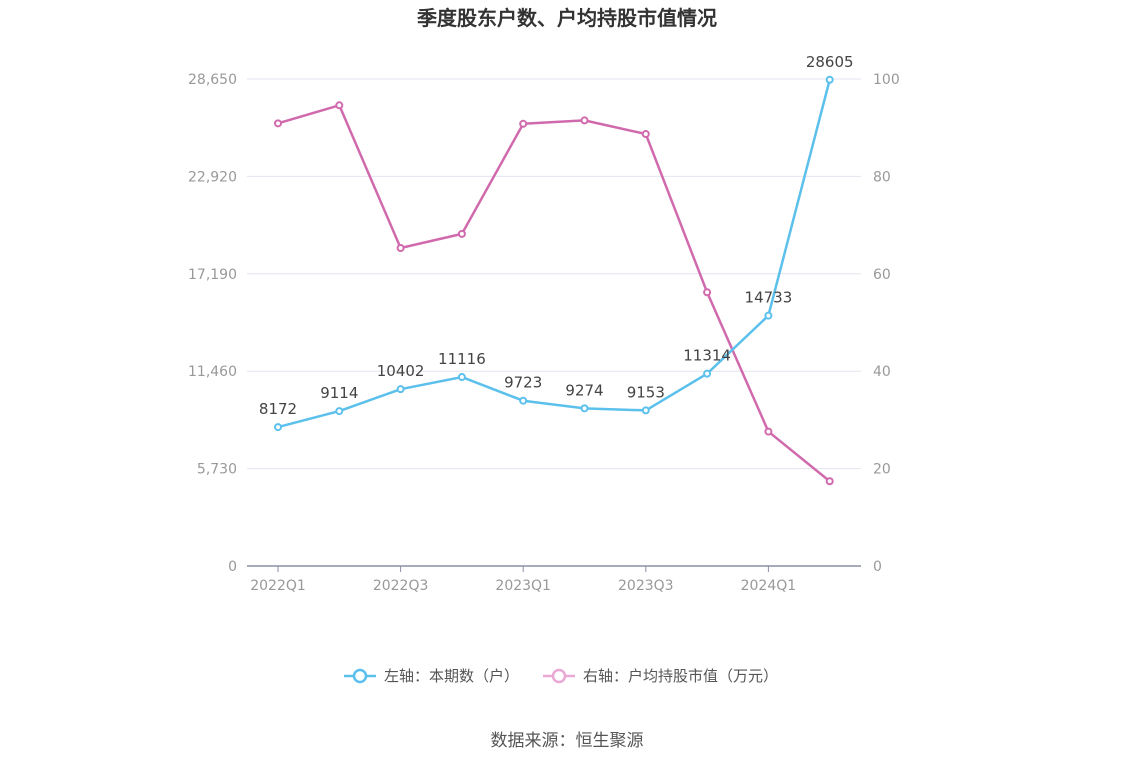 The height and width of the screenshot is (766, 1134). I want to click on legend-item-left: 左轴：本期数（户）, so click(431, 676).